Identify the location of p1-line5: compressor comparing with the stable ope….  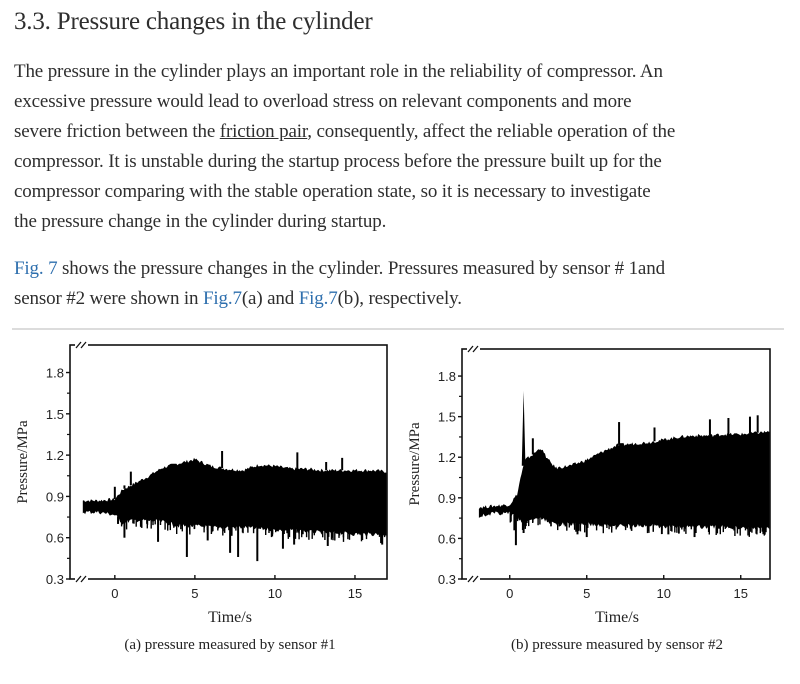
(332, 191).